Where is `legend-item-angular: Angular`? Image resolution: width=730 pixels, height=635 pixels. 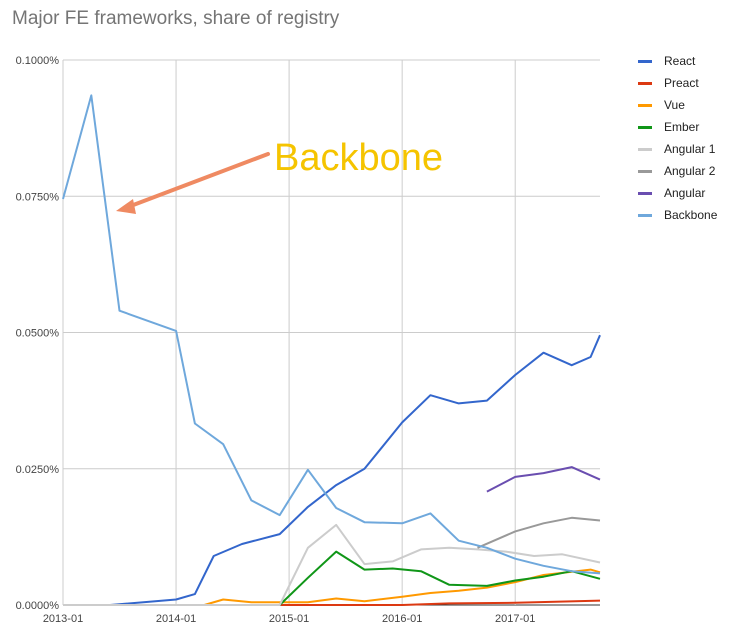 legend-item-angular: Angular is located at coordinates (677, 193).